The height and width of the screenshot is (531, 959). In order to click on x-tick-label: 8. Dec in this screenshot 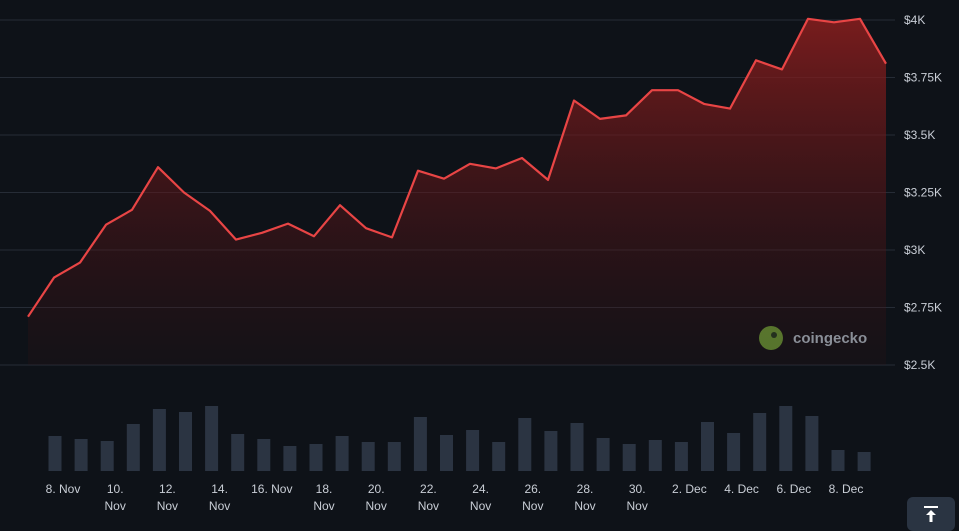, I will do `click(846, 489)`.